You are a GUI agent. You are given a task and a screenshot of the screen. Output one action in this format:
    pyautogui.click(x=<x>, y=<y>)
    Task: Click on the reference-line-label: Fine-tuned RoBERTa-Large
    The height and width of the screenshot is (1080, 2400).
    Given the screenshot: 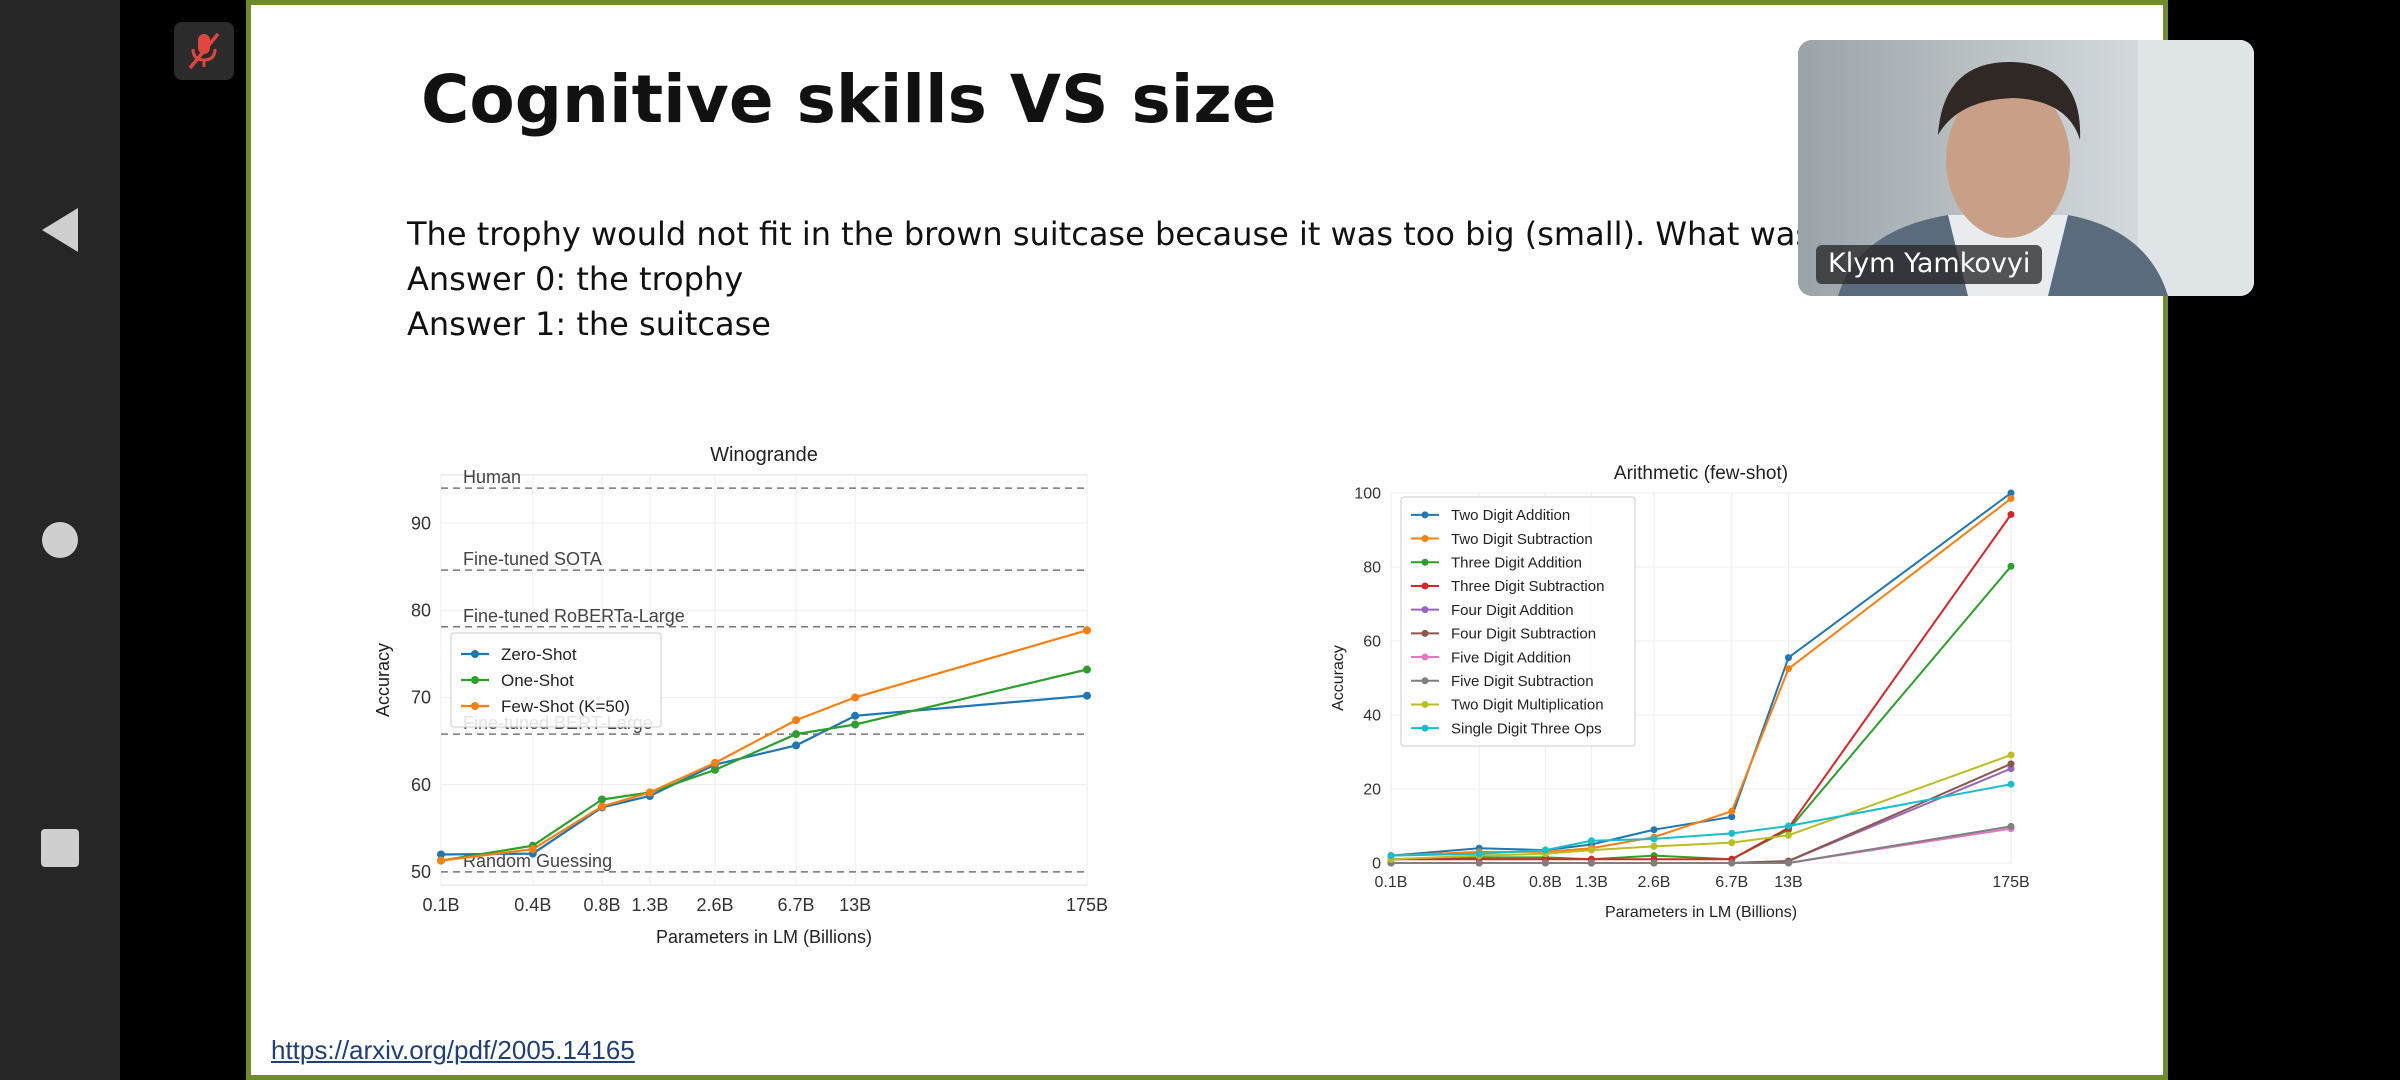 What is the action you would take?
    pyautogui.click(x=574, y=616)
    